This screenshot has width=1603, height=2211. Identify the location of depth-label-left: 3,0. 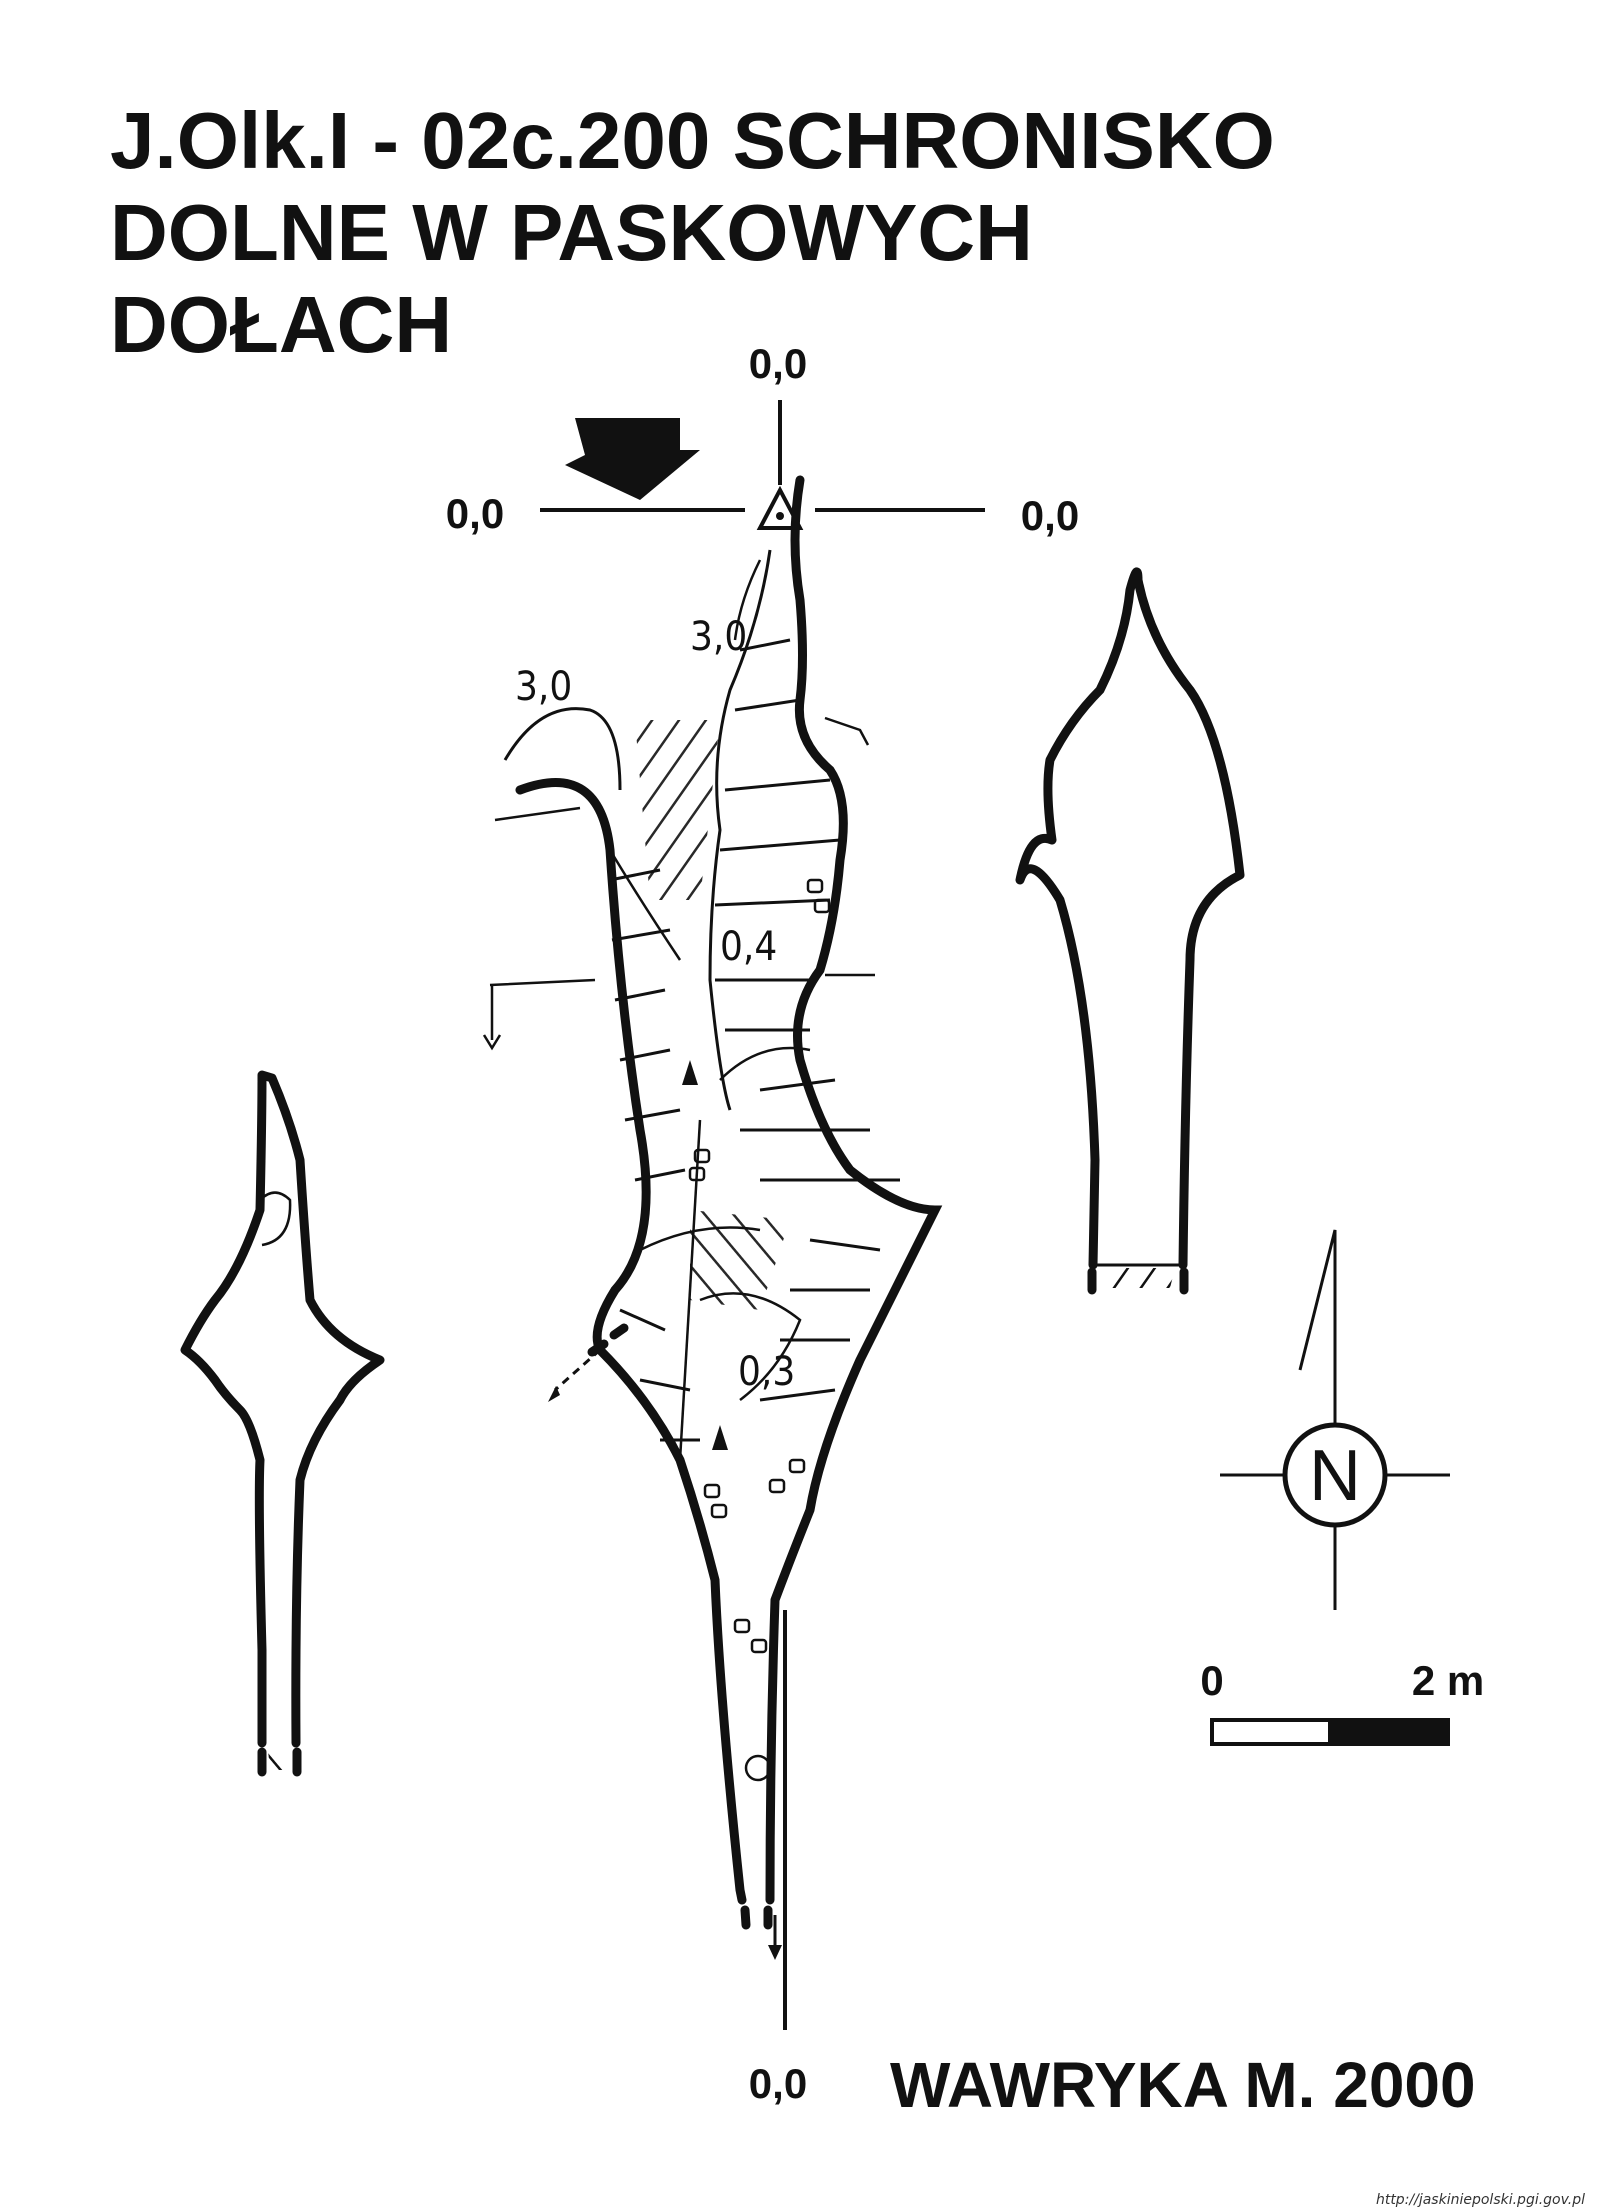
(543, 687).